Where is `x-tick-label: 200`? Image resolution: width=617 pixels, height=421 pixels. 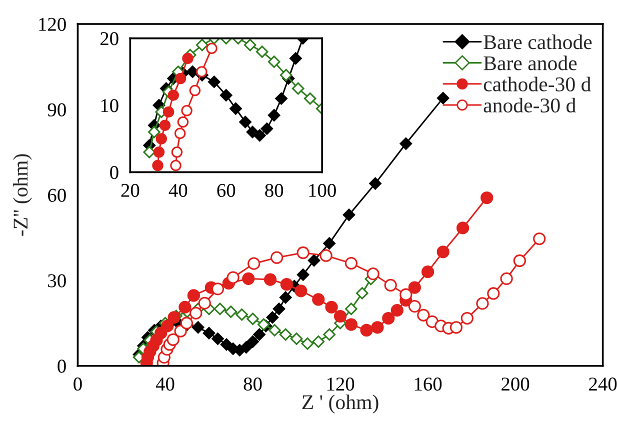 x-tick-label: 200 is located at coordinates (516, 384).